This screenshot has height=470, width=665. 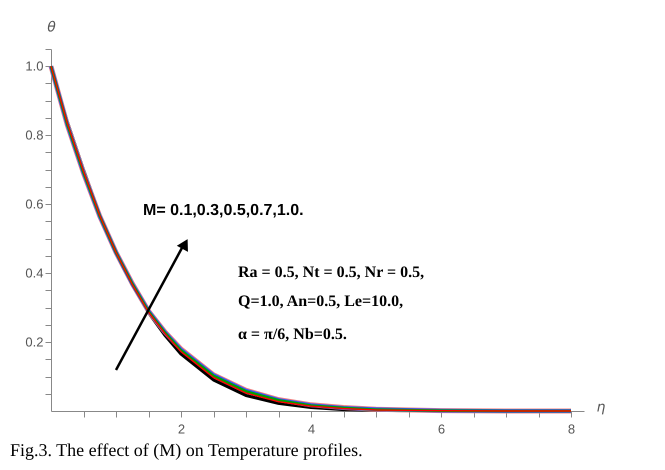 I want to click on x-tick-label: 8, so click(x=572, y=429).